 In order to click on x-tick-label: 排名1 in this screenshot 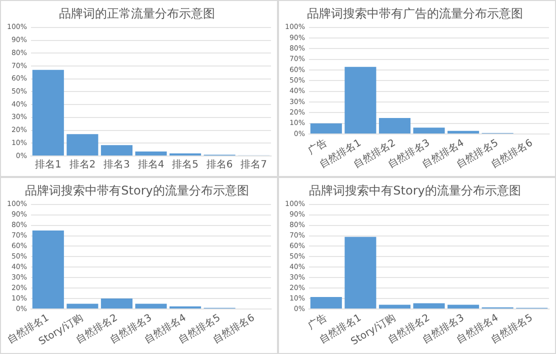, I will do `click(48, 164)`.